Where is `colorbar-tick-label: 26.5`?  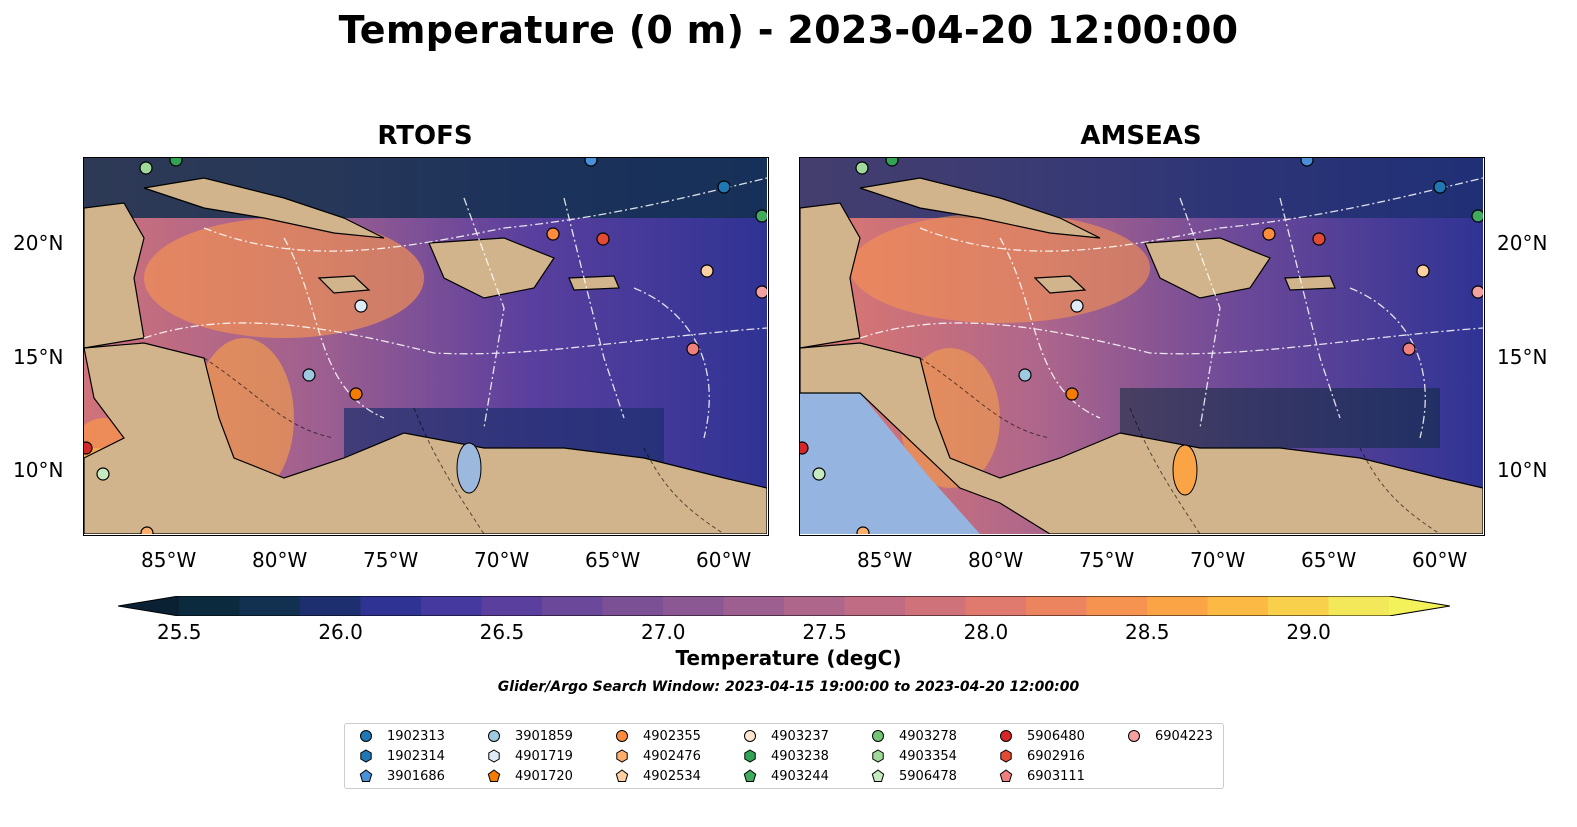
colorbar-tick-label: 26.5 is located at coordinates (502, 632).